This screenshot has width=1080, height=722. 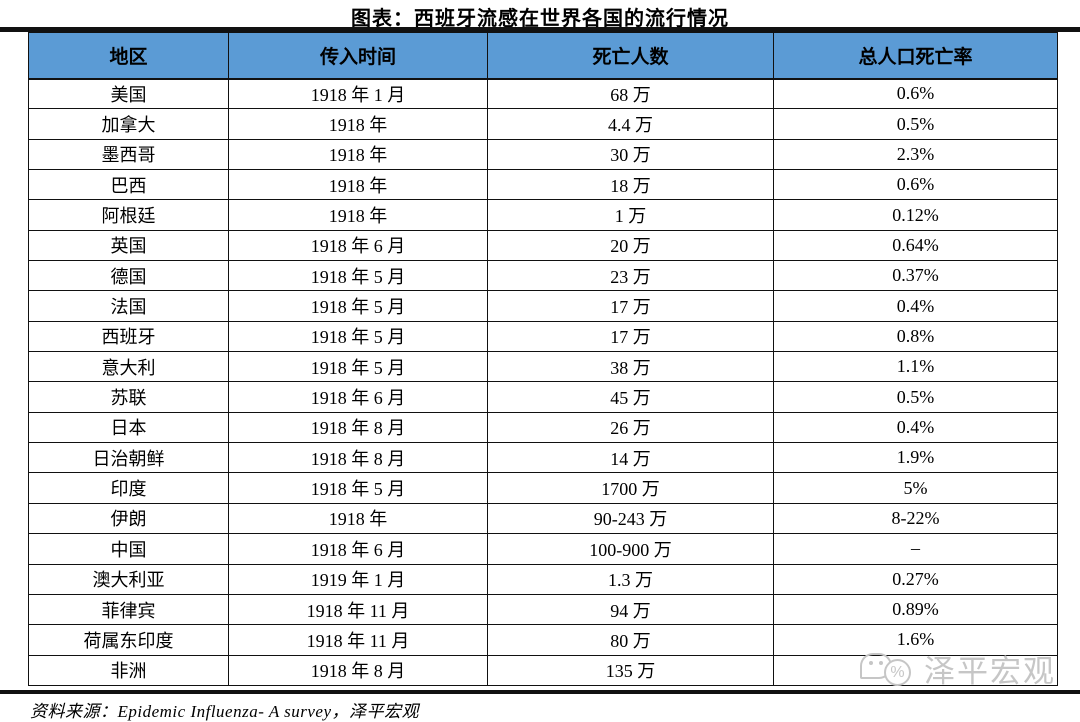 I want to click on table-cell: 0.12%, so click(x=915, y=215).